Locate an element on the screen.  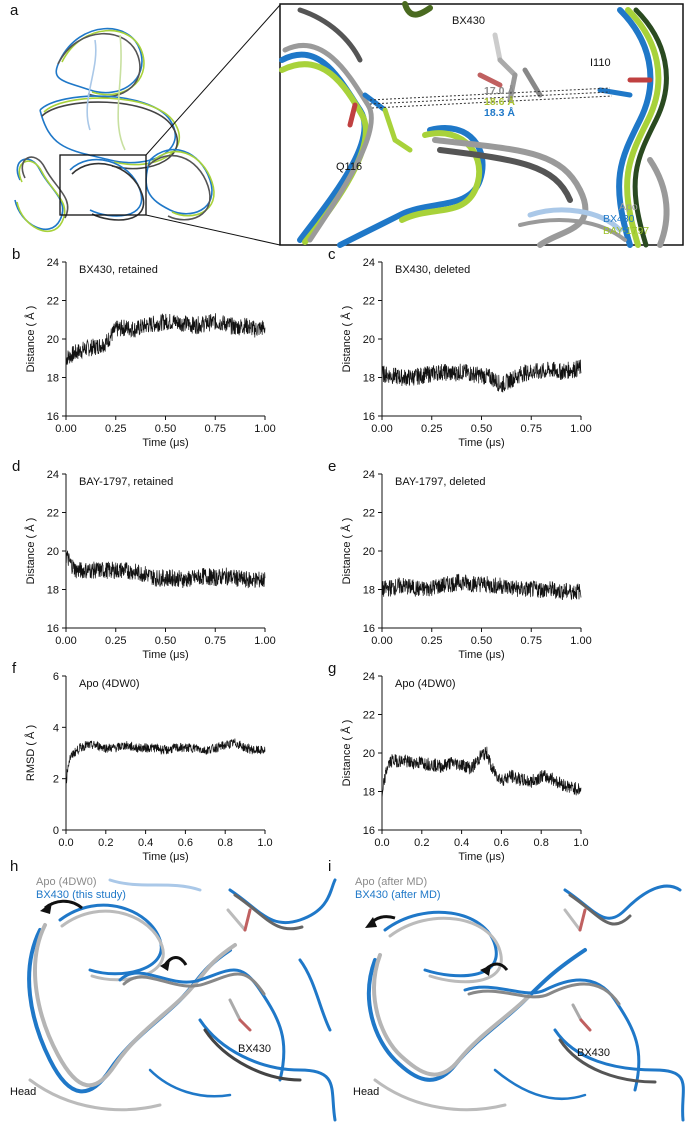
zoom-box is located at coordinates (103, 185).